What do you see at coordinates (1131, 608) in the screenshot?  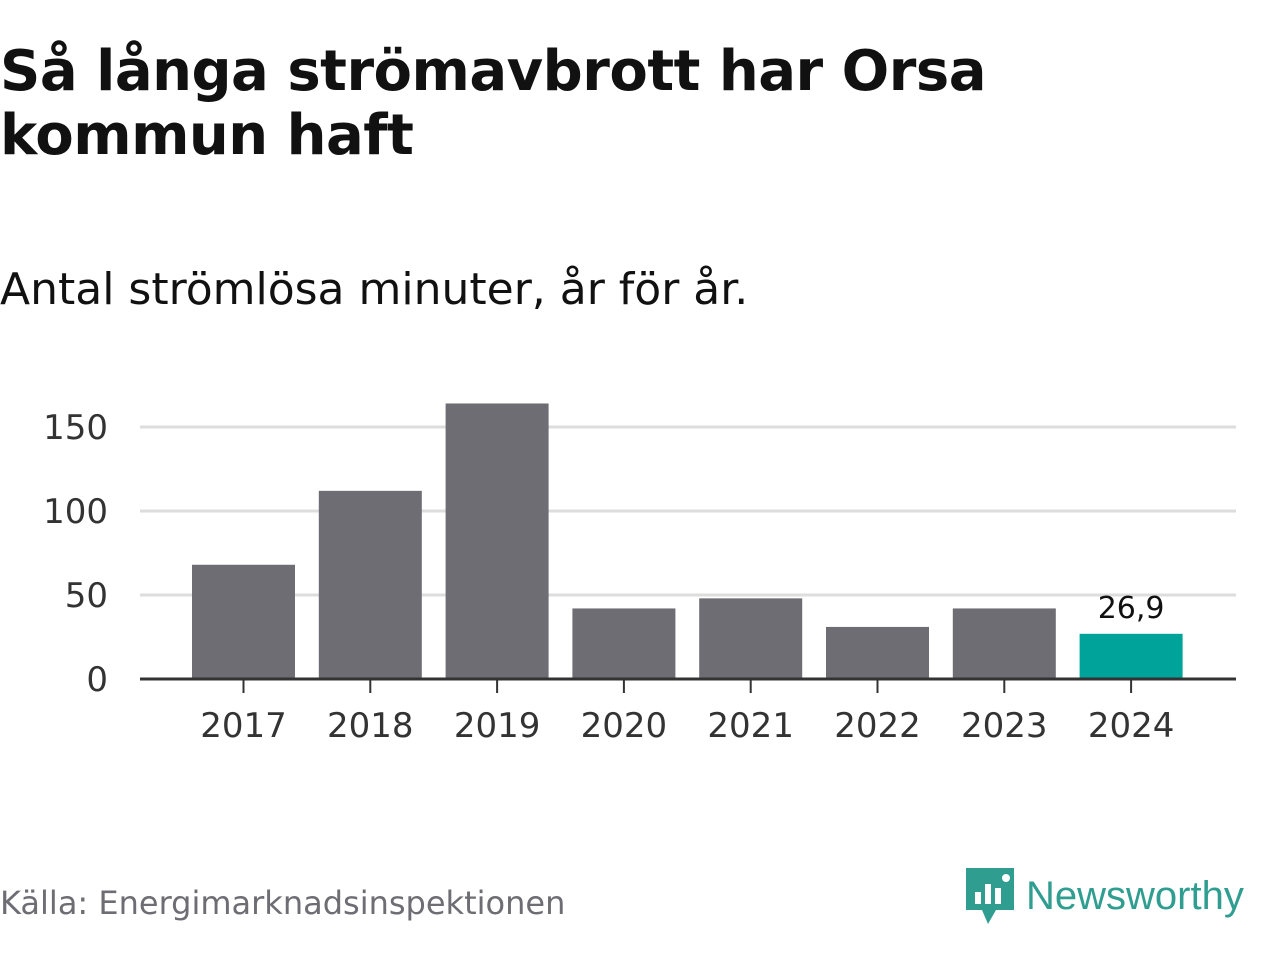 I see `data-label: 26,9` at bounding box center [1131, 608].